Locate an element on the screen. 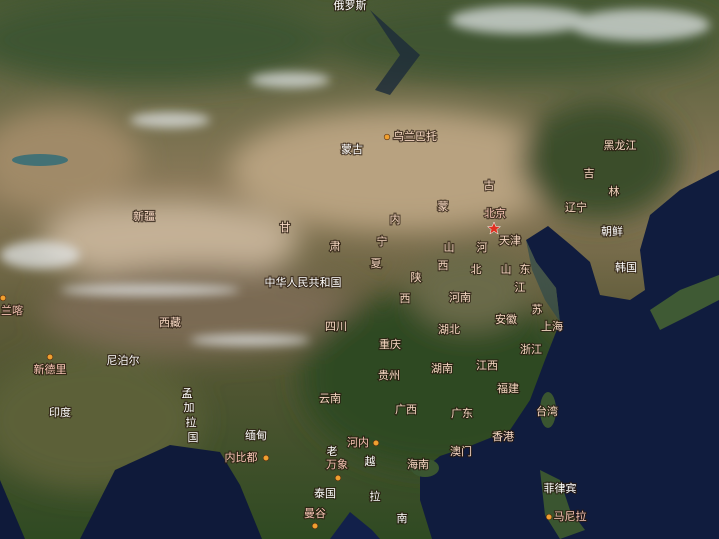 This screenshot has width=719, height=539. place-label: 古 is located at coordinates (489, 185).